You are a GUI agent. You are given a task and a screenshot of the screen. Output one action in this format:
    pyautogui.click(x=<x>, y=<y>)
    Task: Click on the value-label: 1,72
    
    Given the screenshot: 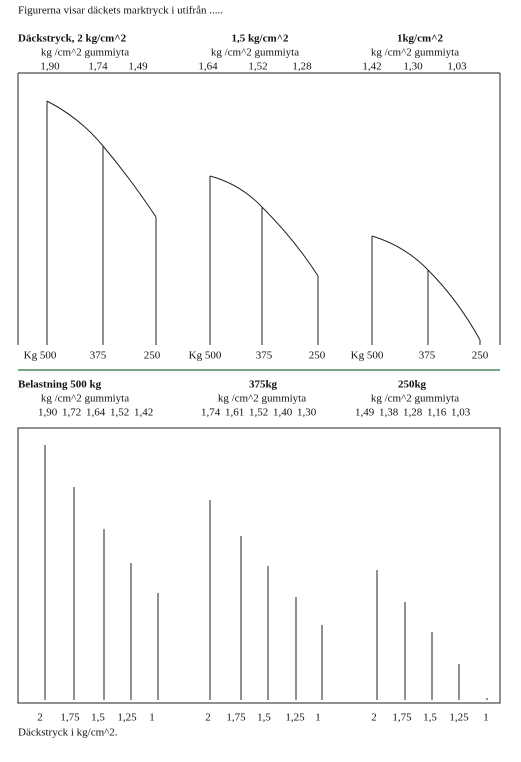 What is the action you would take?
    pyautogui.click(x=71, y=413)
    